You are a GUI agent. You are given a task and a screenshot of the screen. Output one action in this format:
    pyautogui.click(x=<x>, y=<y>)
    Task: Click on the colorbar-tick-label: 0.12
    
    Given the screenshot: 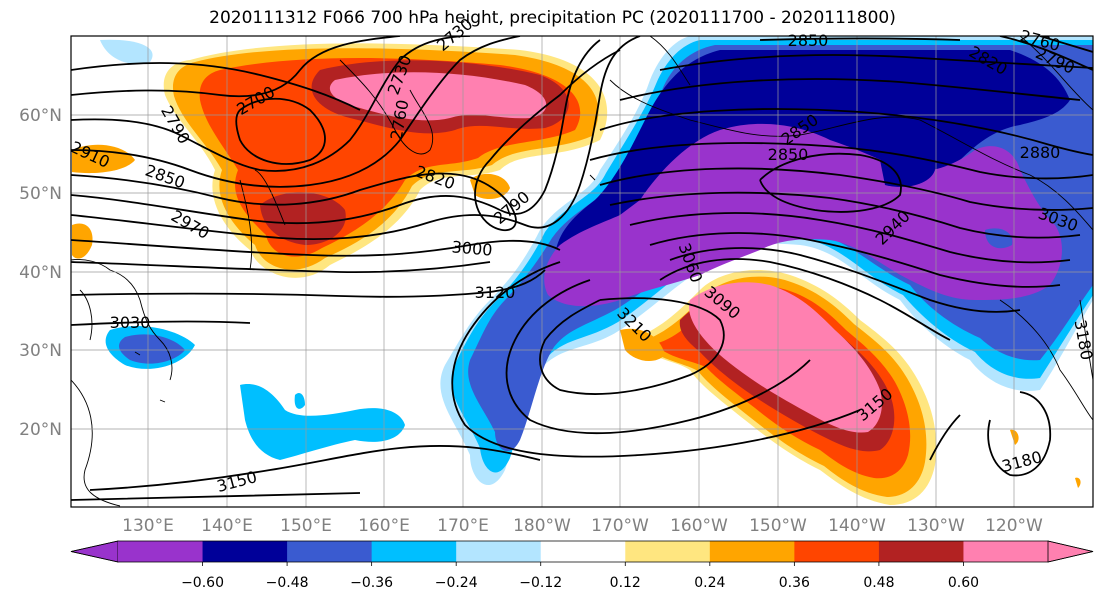 What is the action you would take?
    pyautogui.click(x=625, y=583)
    